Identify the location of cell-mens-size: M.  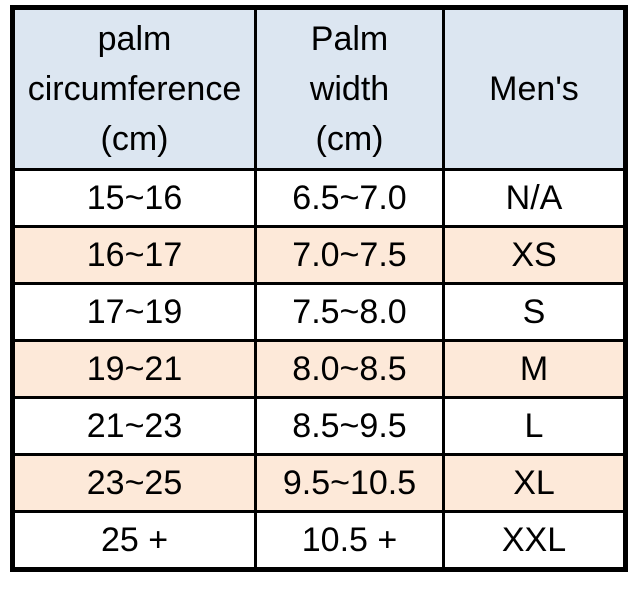
(534, 369).